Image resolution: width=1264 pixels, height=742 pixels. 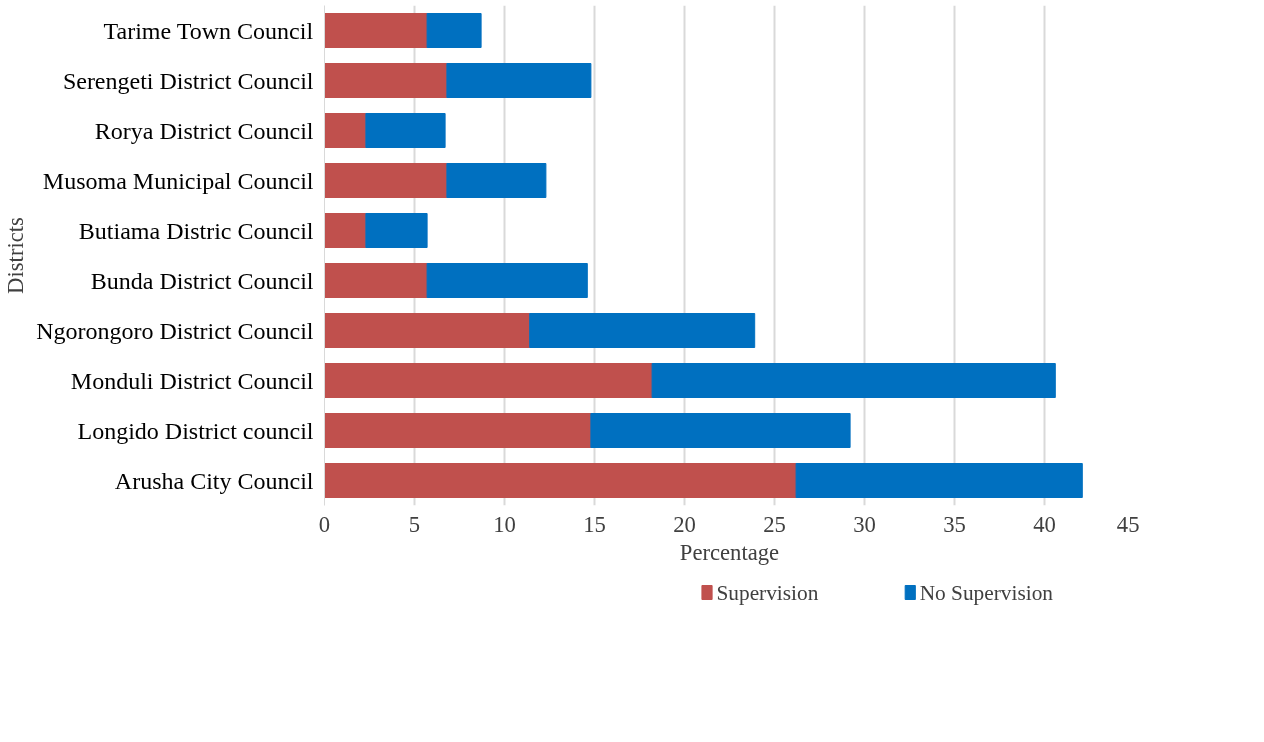 What do you see at coordinates (774, 524) in the screenshot?
I see `x-tick-label: 25` at bounding box center [774, 524].